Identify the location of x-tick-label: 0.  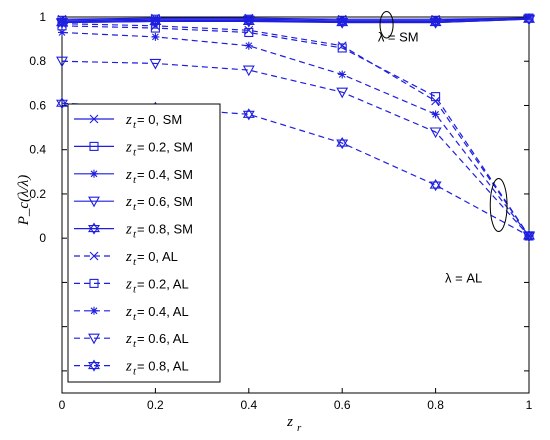
(62, 405).